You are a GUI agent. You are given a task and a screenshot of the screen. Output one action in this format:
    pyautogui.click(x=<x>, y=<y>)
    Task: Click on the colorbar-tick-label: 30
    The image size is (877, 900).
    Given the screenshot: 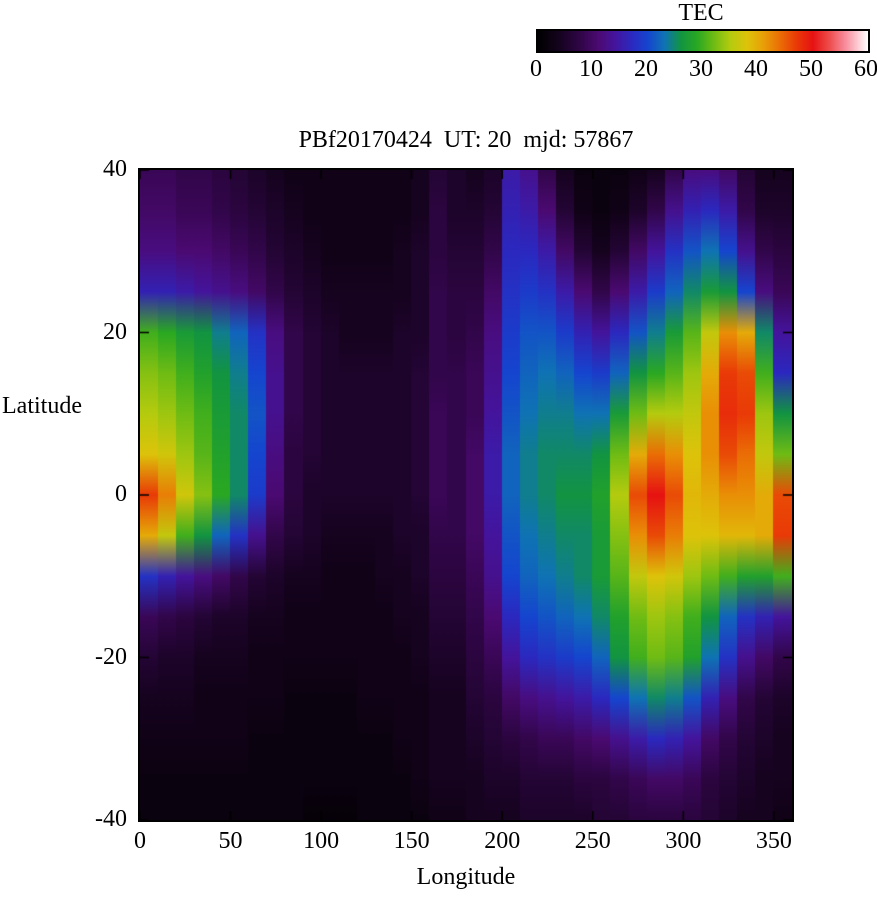 What is the action you would take?
    pyautogui.click(x=701, y=69)
    